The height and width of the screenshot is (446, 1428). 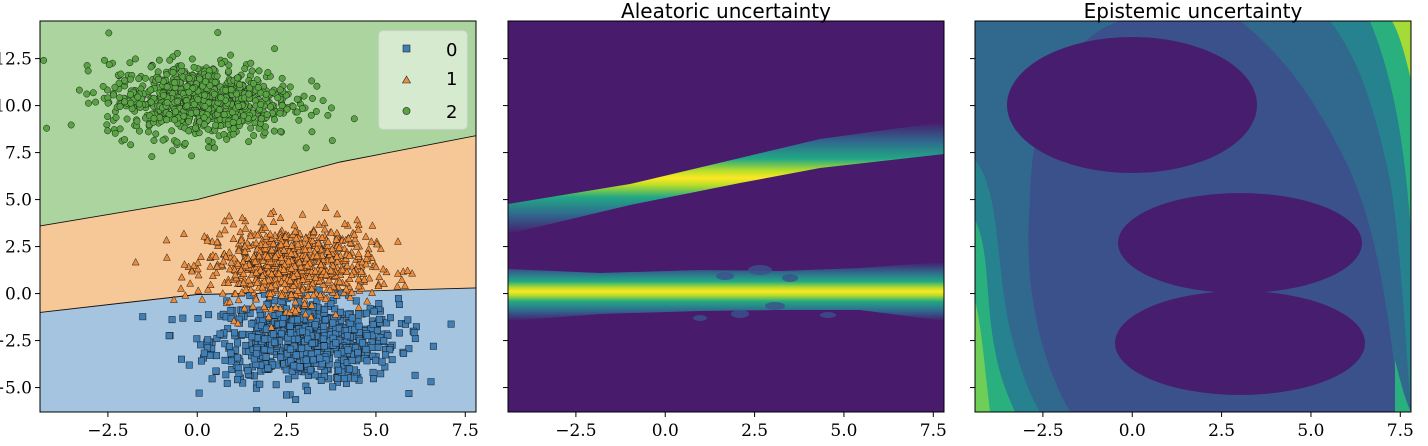 I want to click on x-tick-label: 0.0, so click(x=197, y=431).